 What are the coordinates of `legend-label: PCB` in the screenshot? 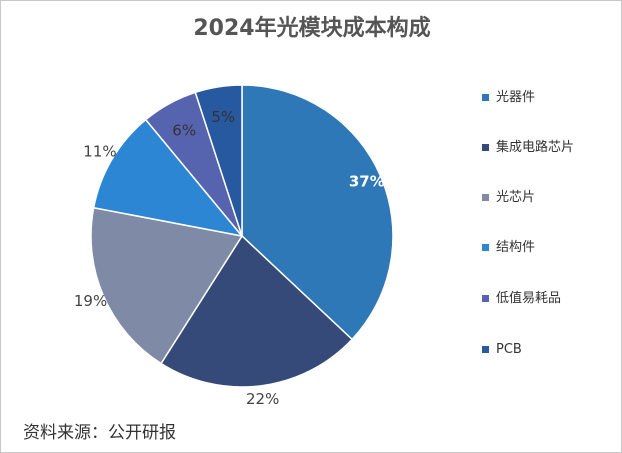 It's located at (509, 349).